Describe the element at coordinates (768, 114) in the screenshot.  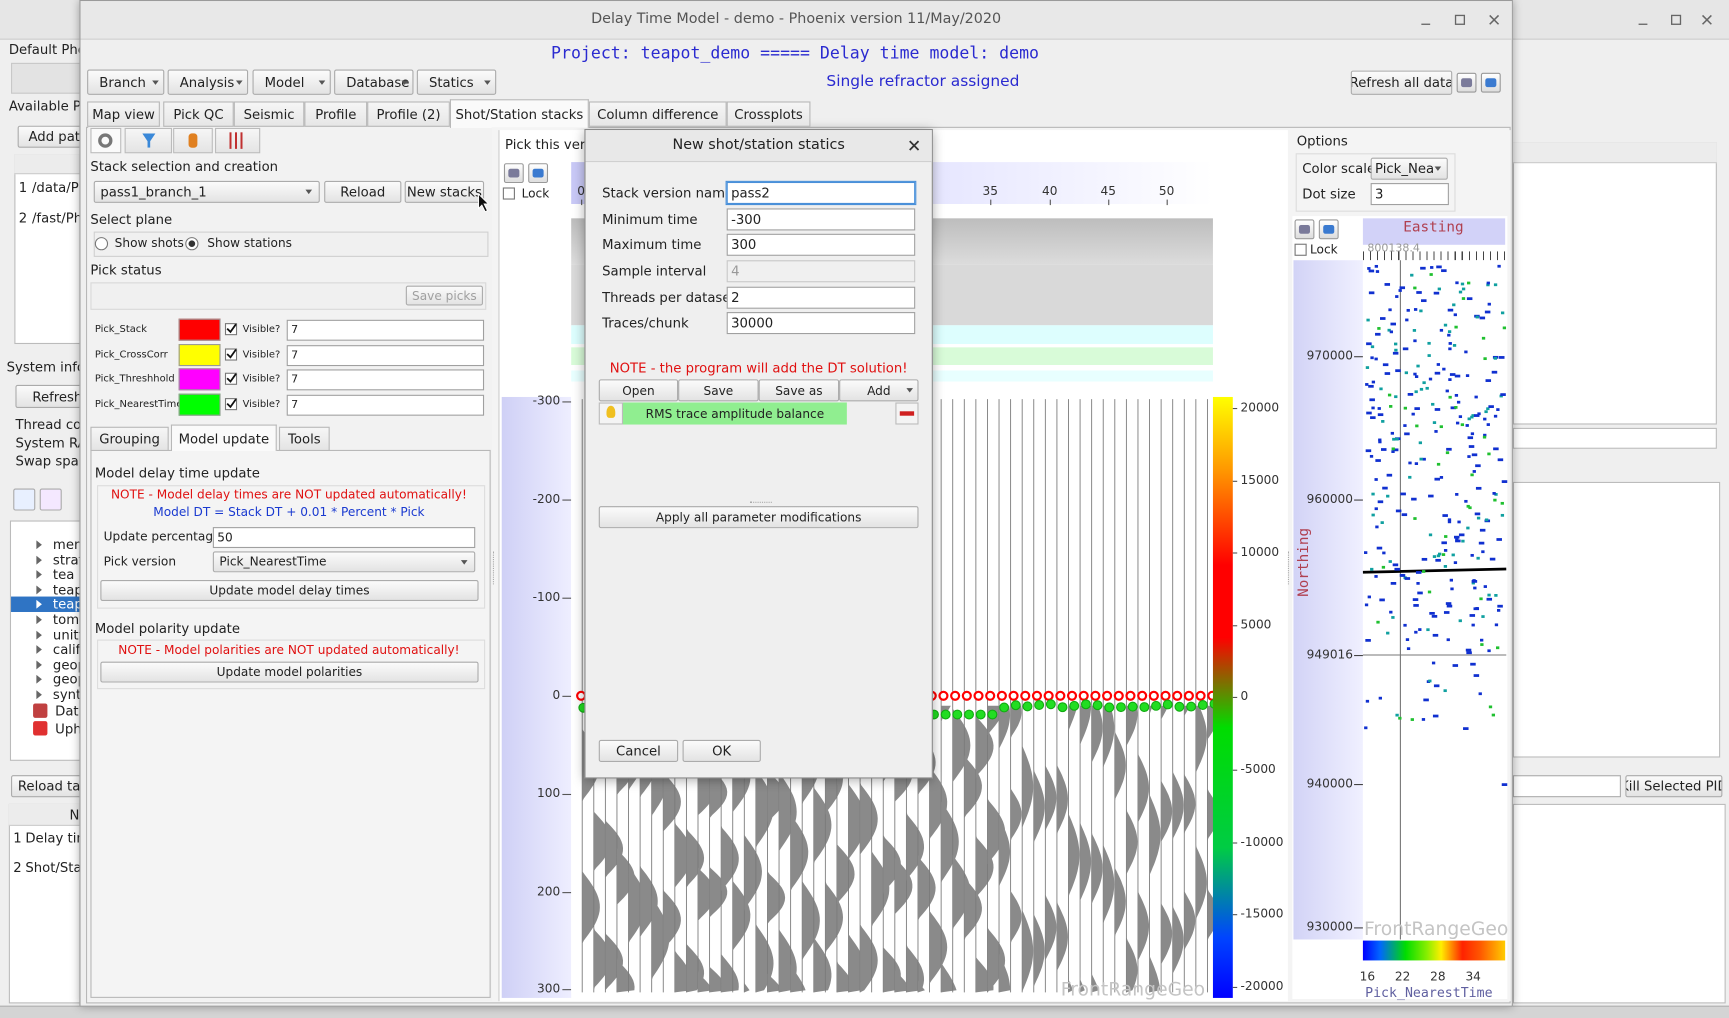
I see `tab: Crossplots` at that location.